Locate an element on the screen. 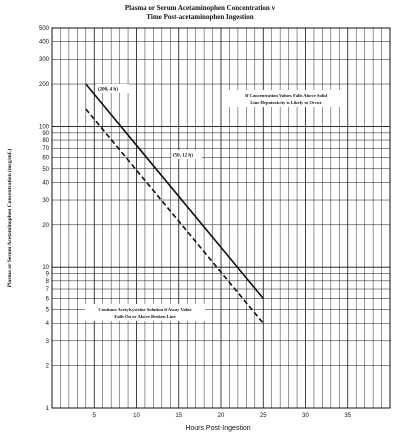 Image resolution: width=400 pixels, height=437 pixels. y-tick-2: 2 is located at coordinates (48, 367).